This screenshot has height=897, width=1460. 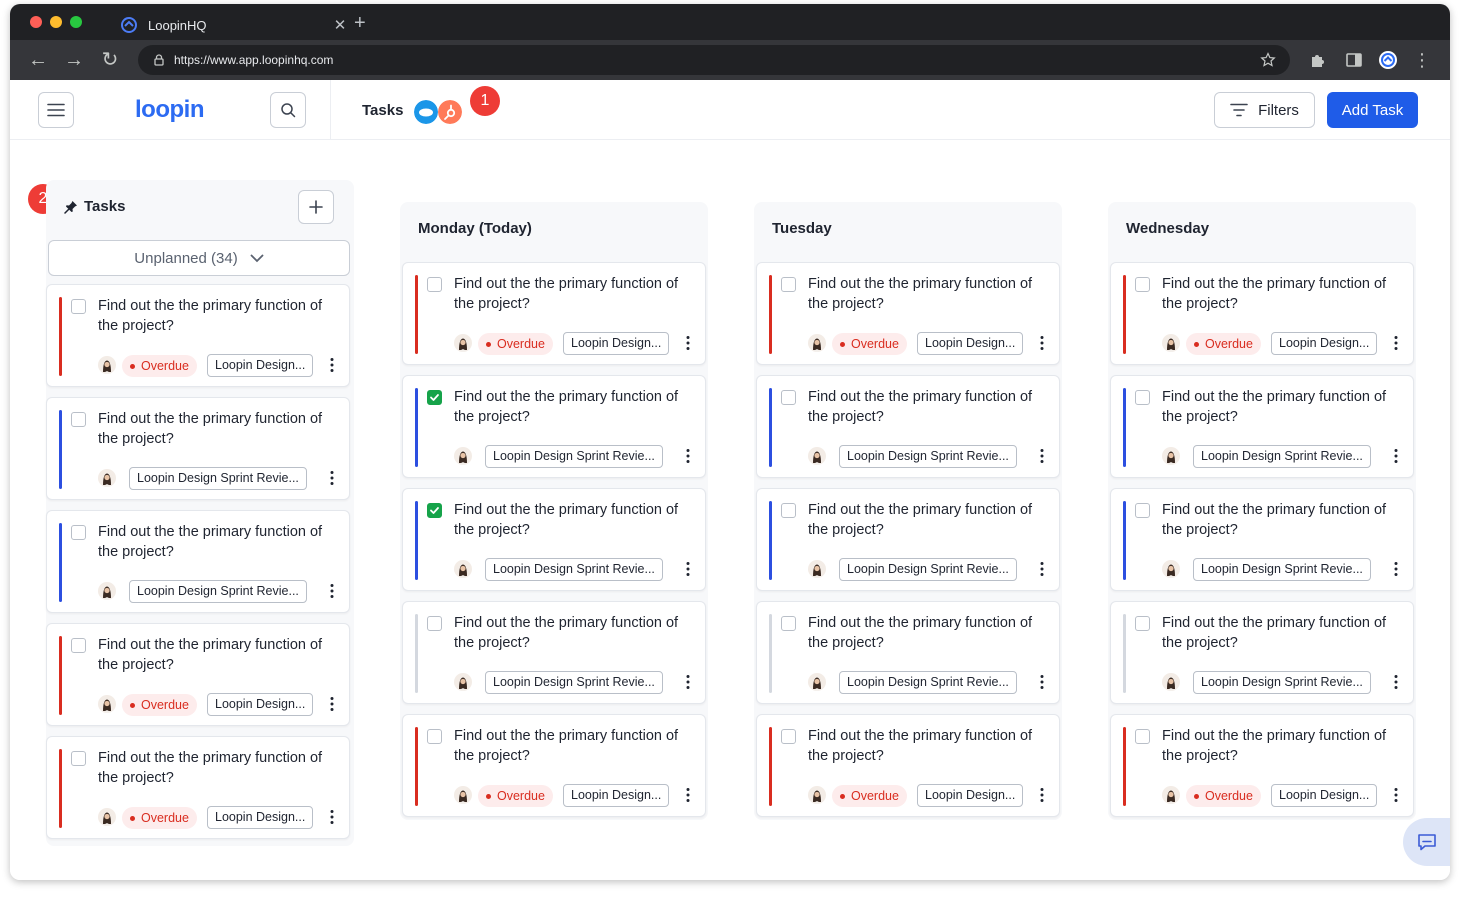 I want to click on add-task-button: Add Task, so click(x=1372, y=110).